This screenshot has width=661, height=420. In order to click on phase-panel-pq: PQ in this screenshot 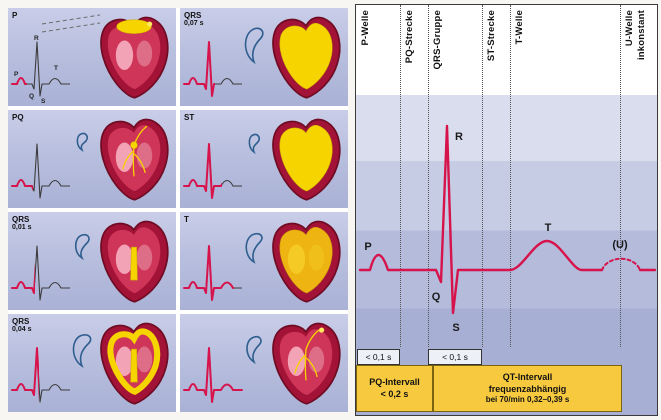, I will do `click(92, 159)`.